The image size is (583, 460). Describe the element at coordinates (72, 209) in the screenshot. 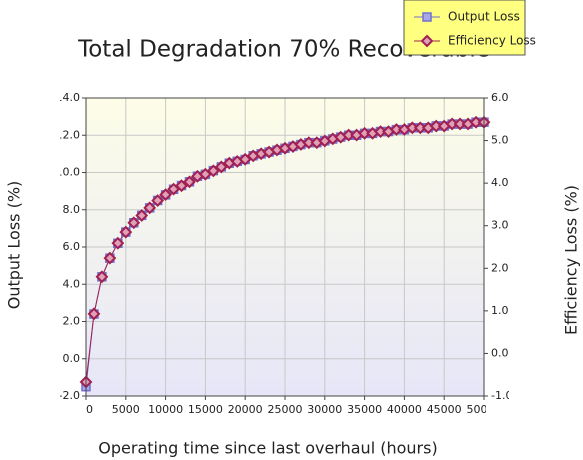

I see `y-tick-label: 8.0` at that location.